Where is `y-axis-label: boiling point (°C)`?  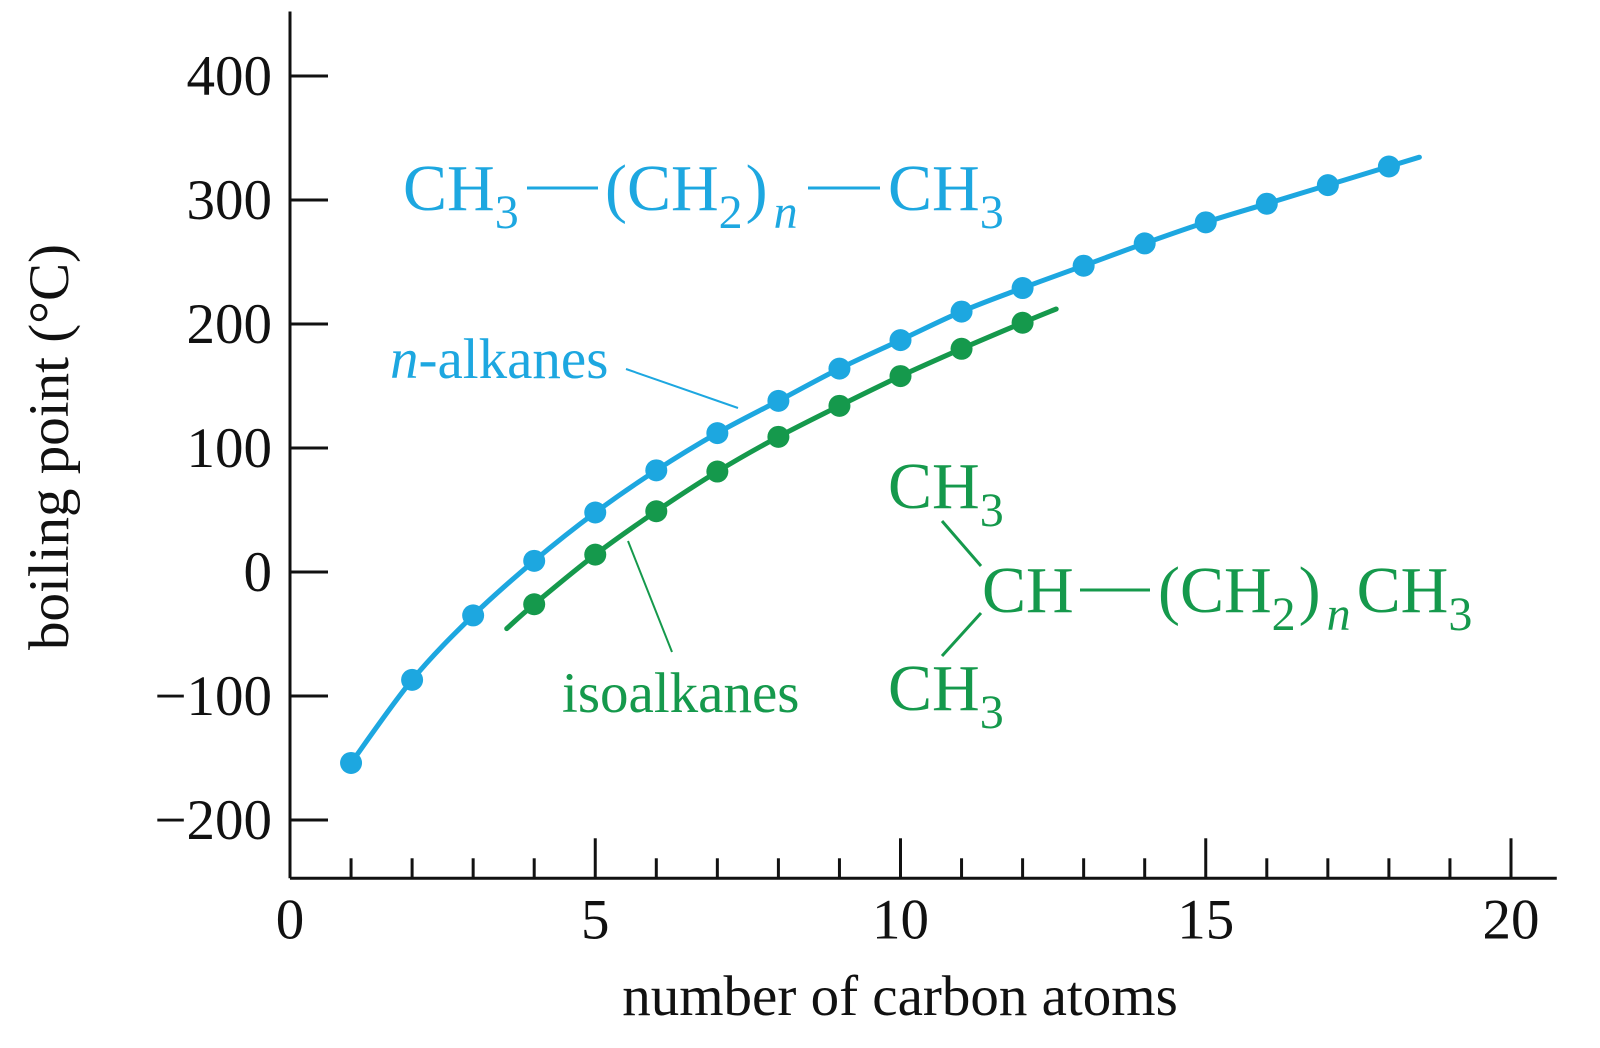
y-axis-label: boiling point (°C) is located at coordinates (49, 447).